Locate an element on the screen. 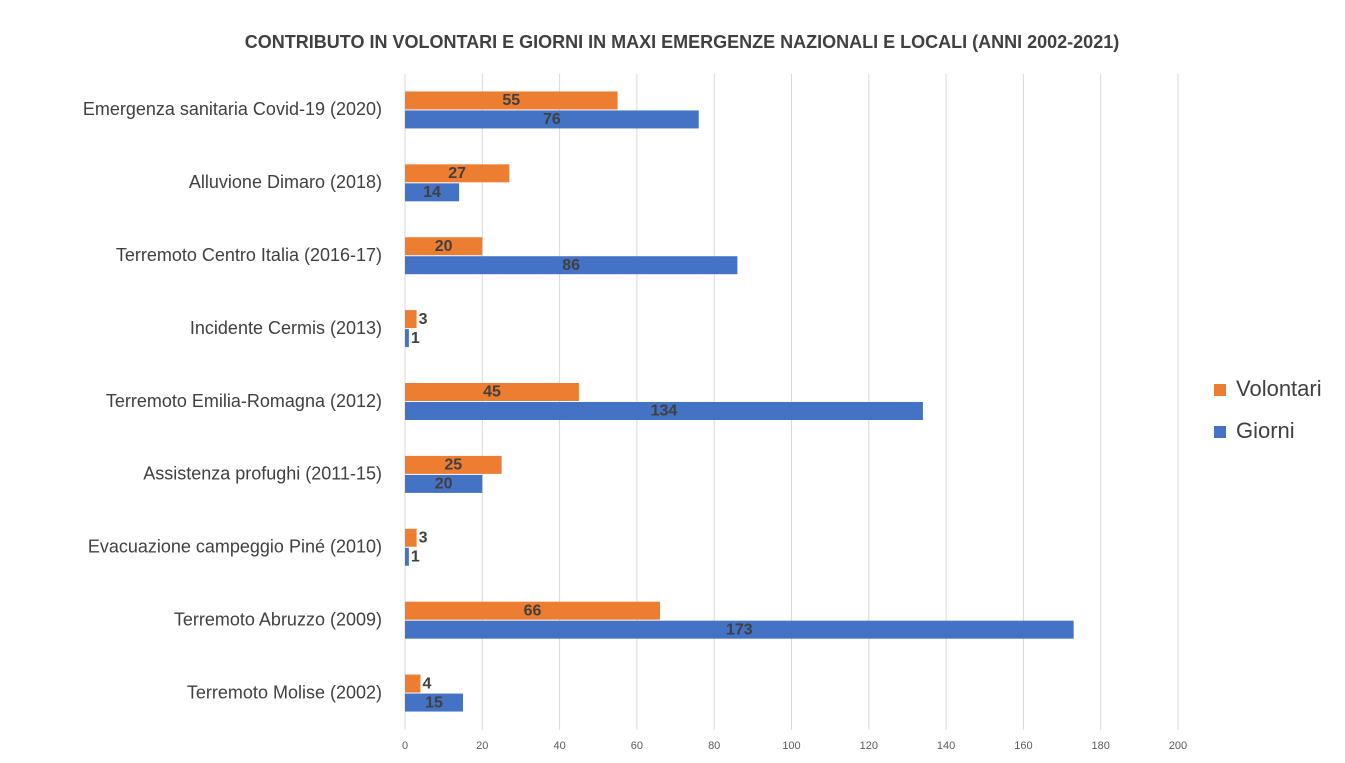 The image size is (1345, 763). x-tick-label: 140 is located at coordinates (946, 746).